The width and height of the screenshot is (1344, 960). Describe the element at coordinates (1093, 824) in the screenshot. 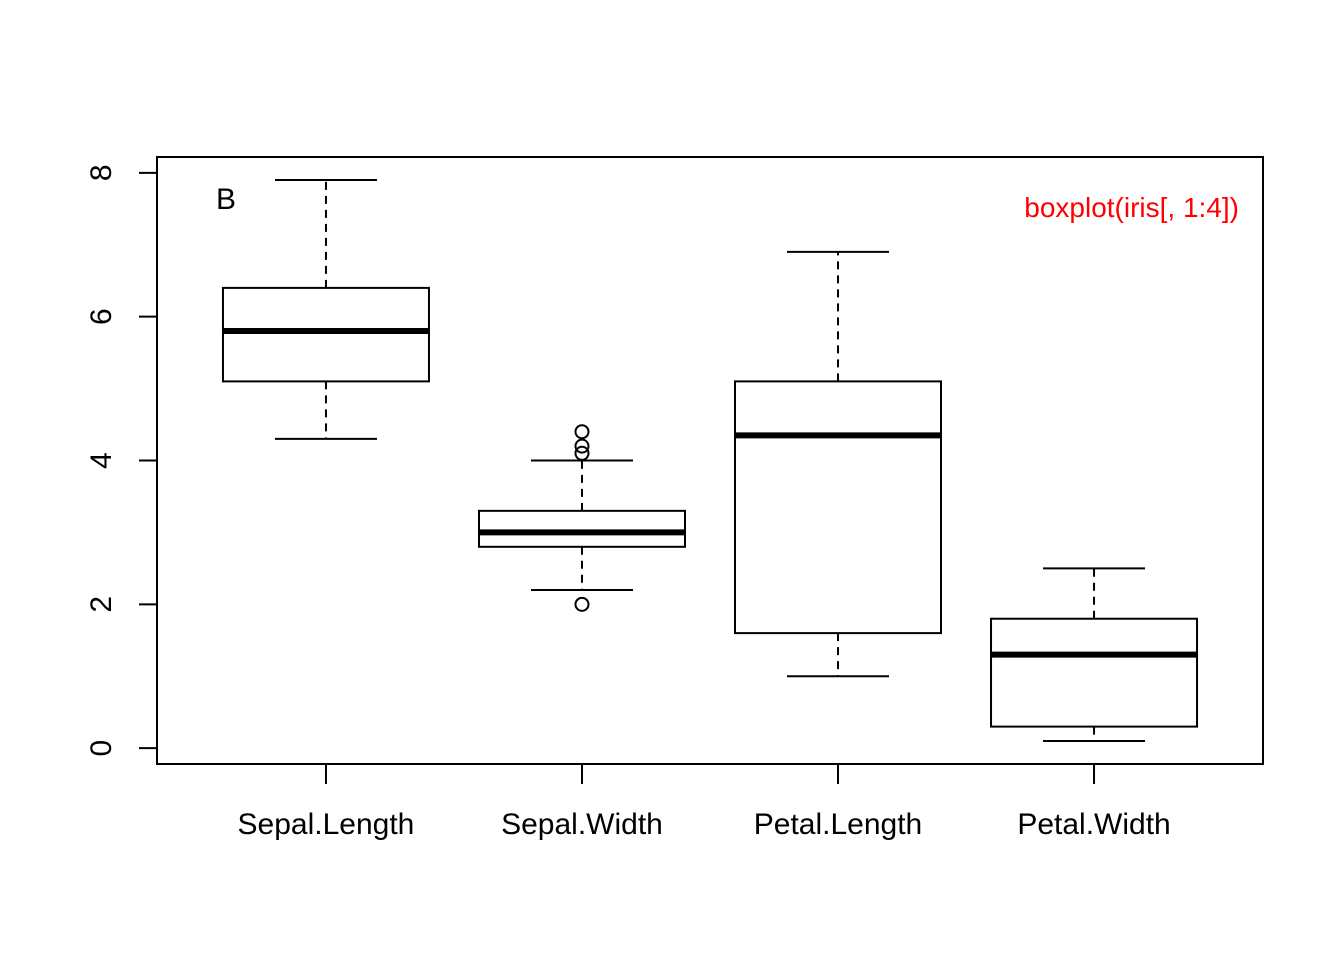

I see `x-tick-label: Petal.Width` at that location.